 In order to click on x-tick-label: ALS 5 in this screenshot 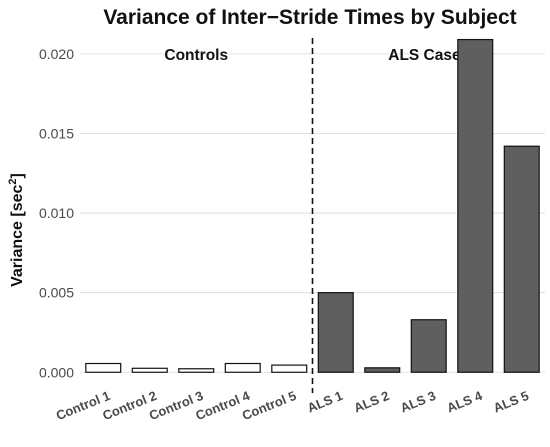, I will do `click(511, 402)`.